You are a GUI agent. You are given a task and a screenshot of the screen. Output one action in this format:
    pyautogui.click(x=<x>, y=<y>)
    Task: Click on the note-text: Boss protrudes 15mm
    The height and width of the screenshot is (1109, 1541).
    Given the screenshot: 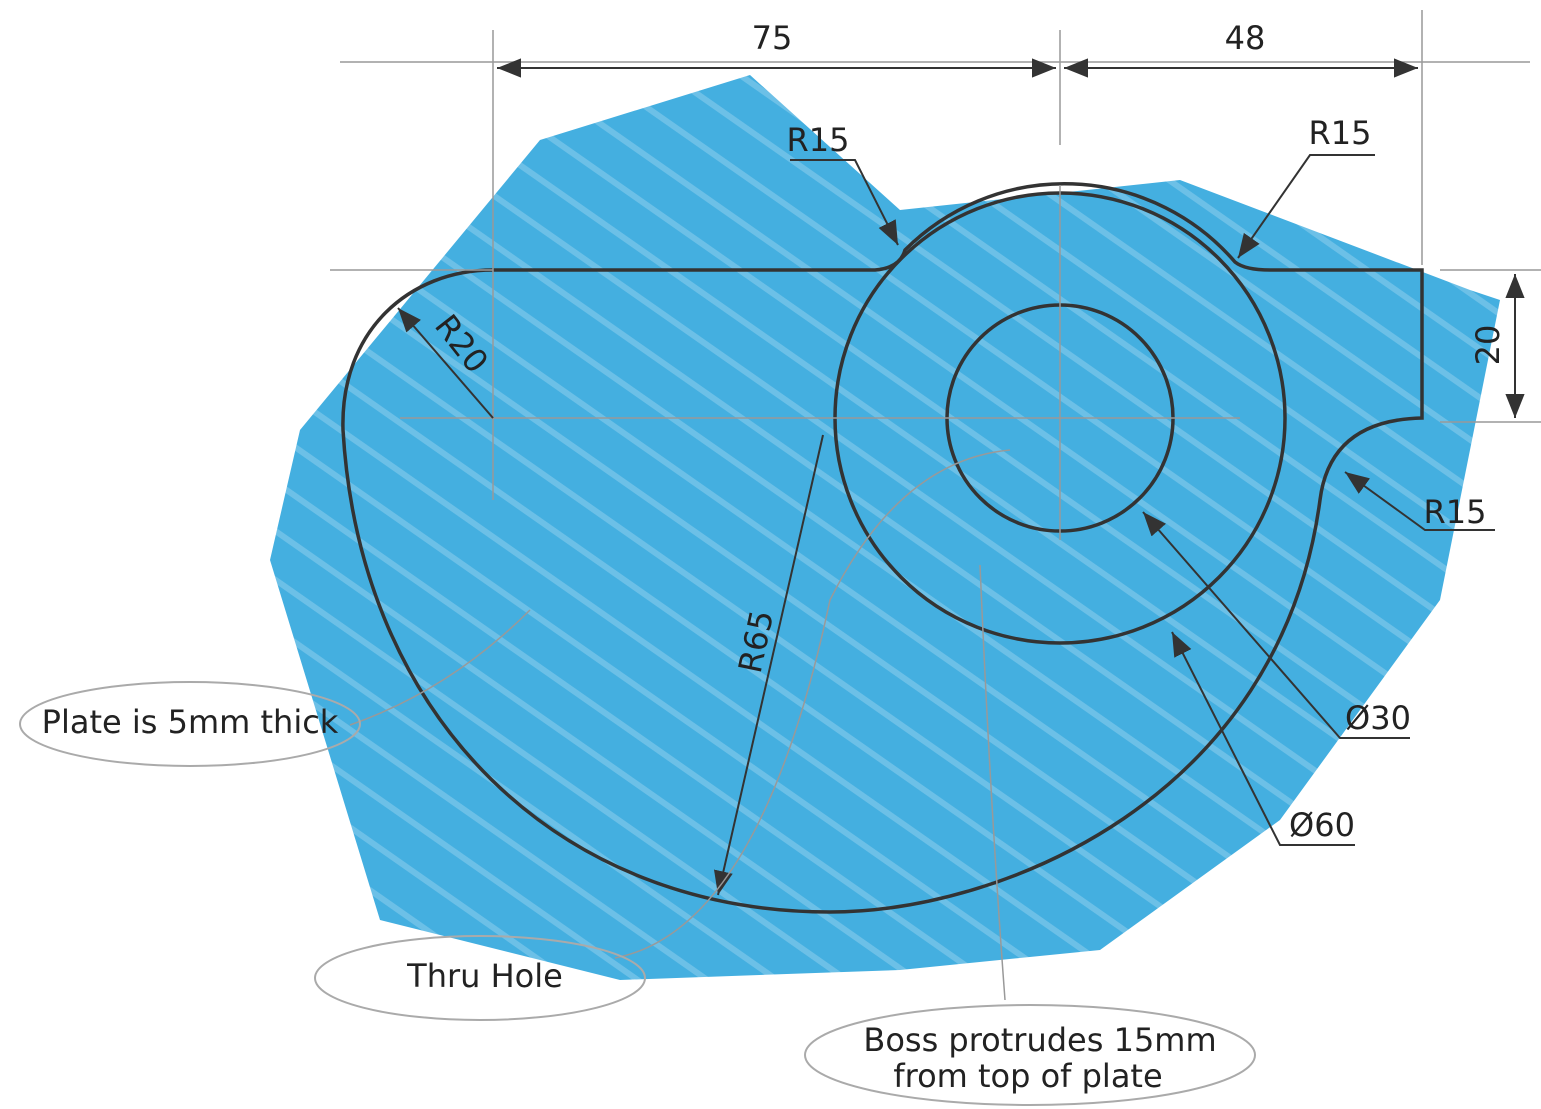 What is the action you would take?
    pyautogui.click(x=1039, y=1040)
    